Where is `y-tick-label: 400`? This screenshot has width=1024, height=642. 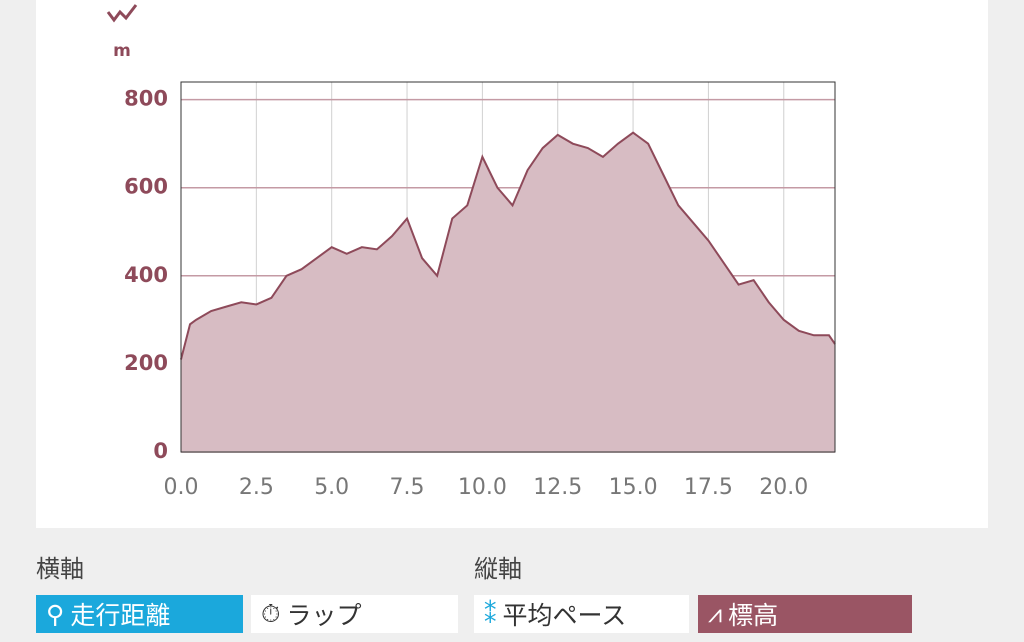 y-tick-label: 400 is located at coordinates (146, 275).